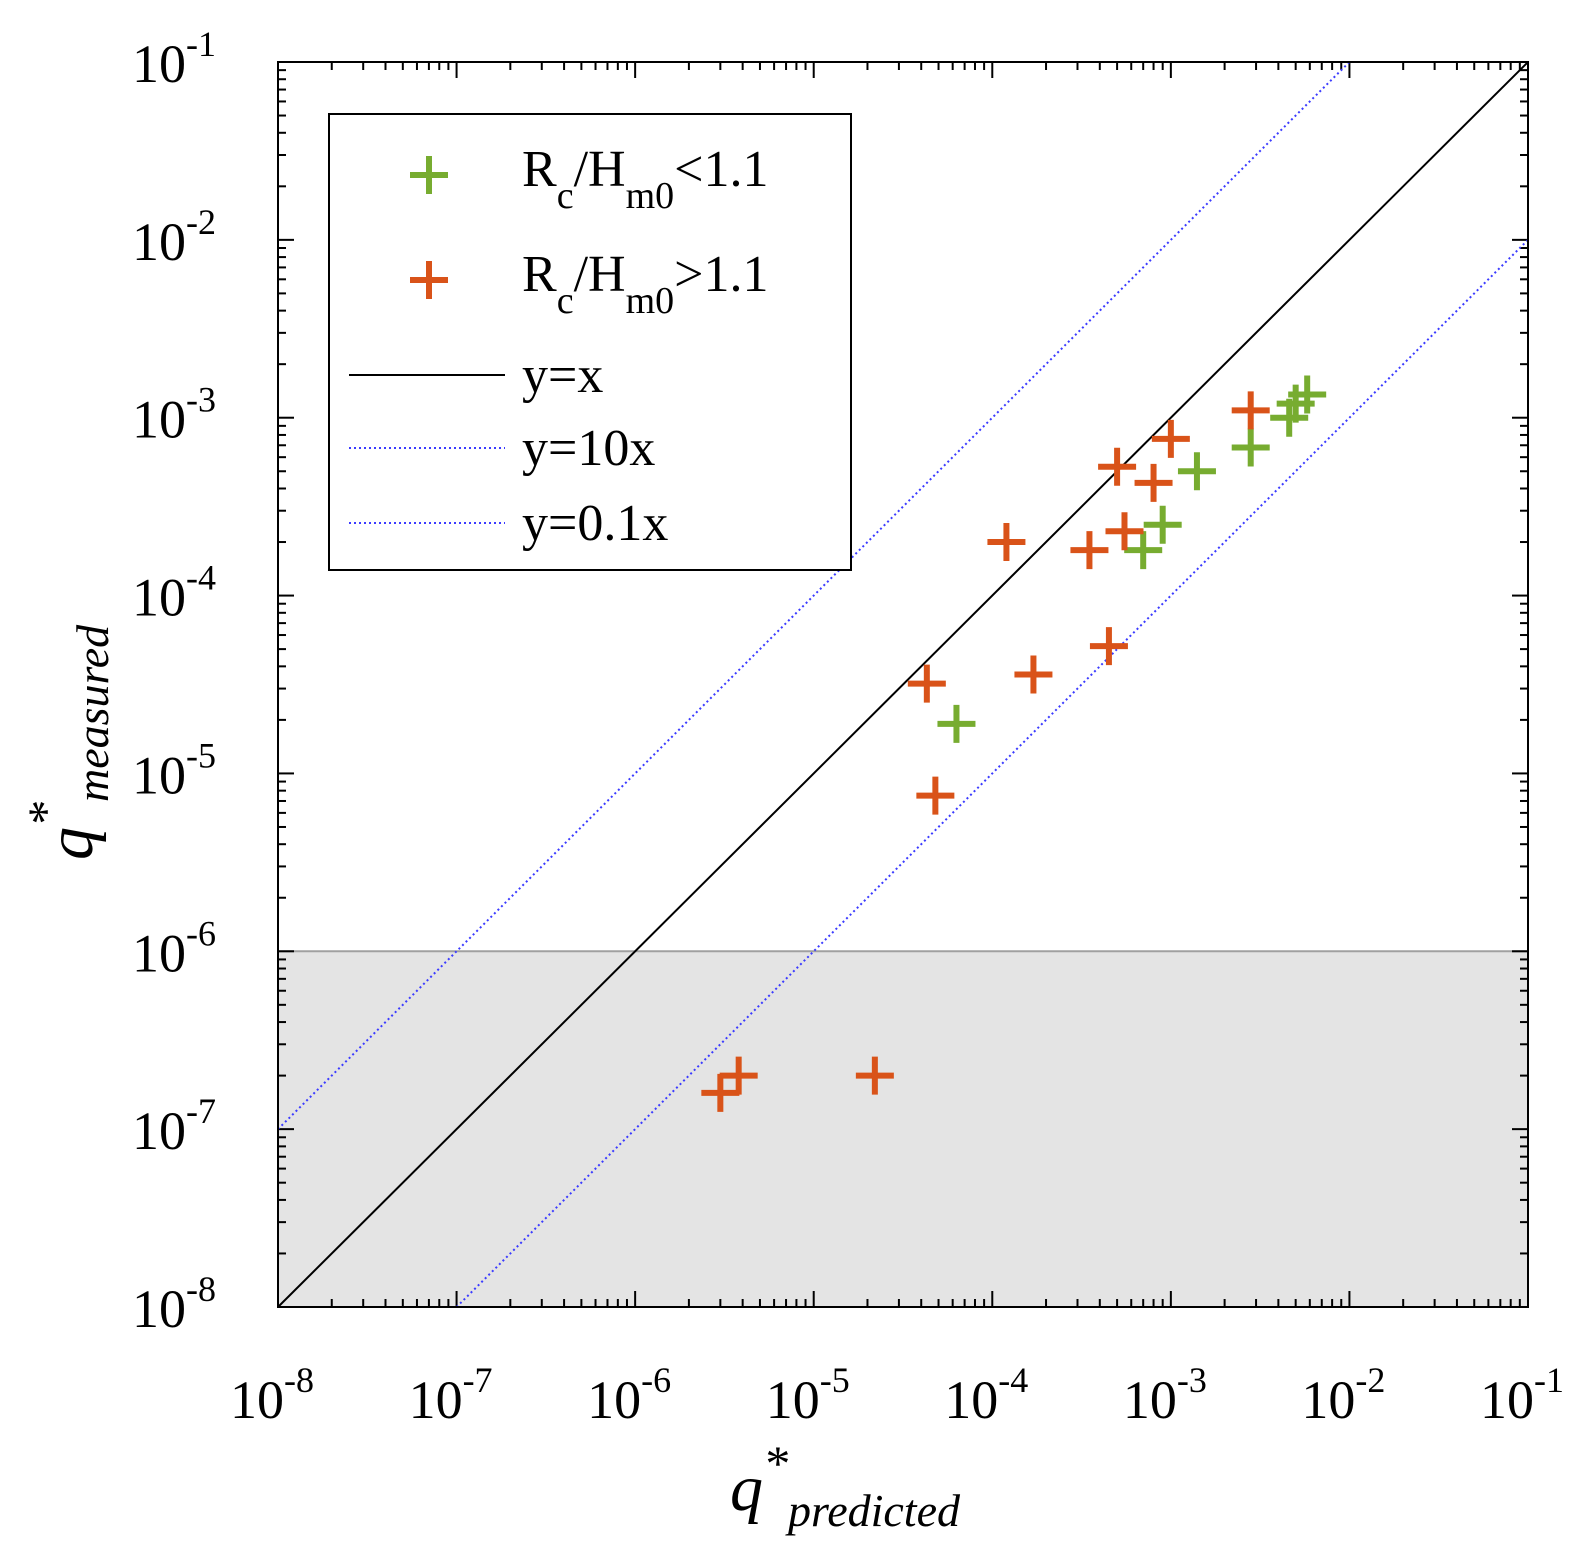 This screenshot has width=1590, height=1560. I want to click on legend-item-series-1: Rc/Hm0<1.1, so click(589, 179).